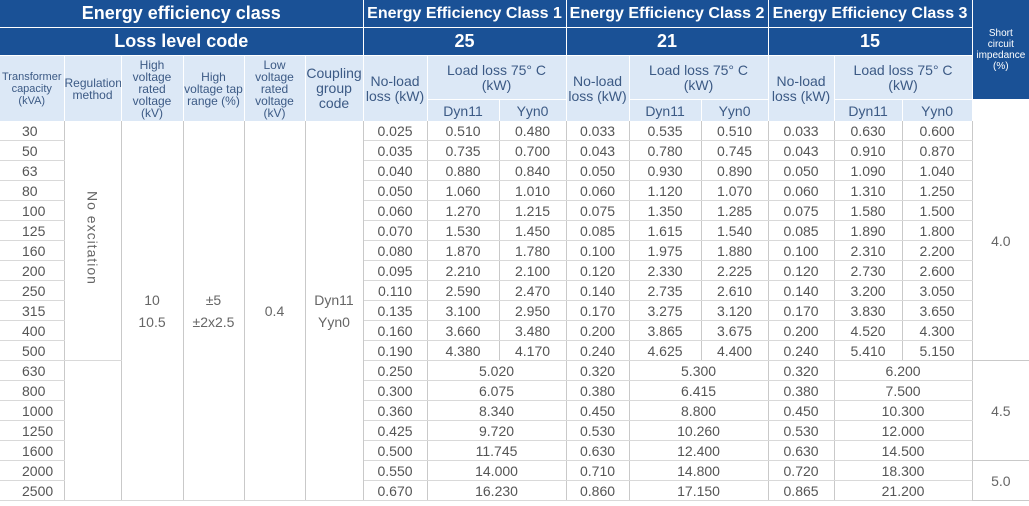  Describe the element at coordinates (32, 310) in the screenshot. I see `capacity-cell: 315` at that location.